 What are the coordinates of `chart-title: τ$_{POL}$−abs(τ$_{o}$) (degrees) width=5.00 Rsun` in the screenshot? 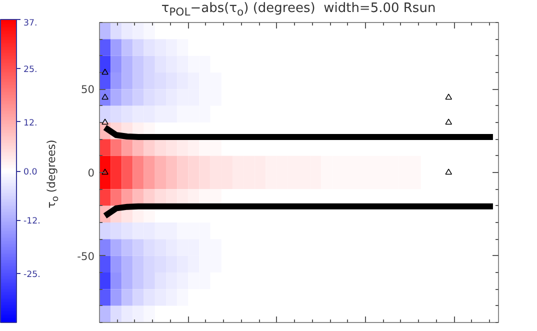 It's located at (298, 10).